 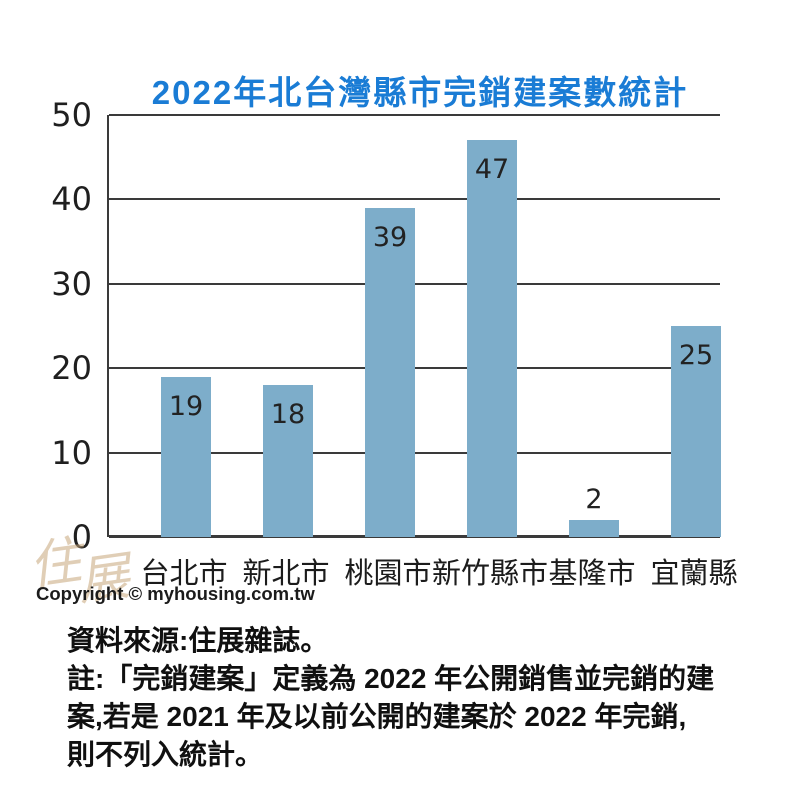 What do you see at coordinates (286, 574) in the screenshot?
I see `x-axis-category-label: 新北市` at bounding box center [286, 574].